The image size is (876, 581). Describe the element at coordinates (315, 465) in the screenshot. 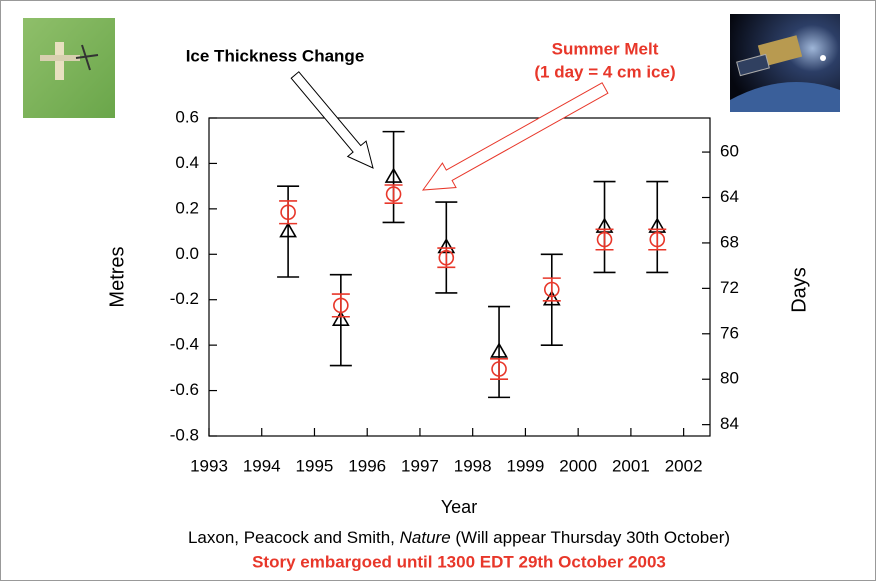

I see `x-tick-label: 1995` at that location.